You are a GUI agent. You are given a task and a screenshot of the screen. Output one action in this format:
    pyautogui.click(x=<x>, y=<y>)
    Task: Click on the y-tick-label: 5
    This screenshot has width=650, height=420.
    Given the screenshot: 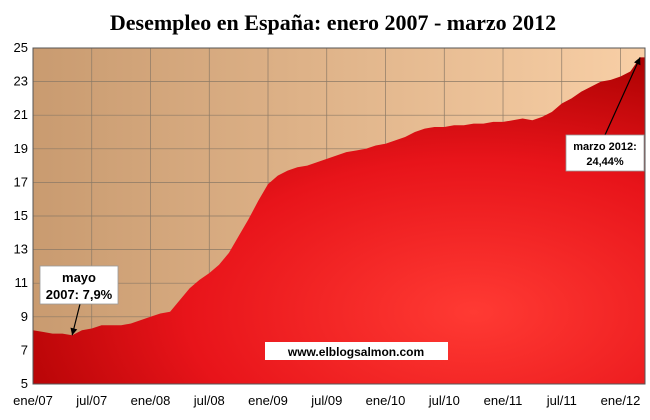 What is the action you would take?
    pyautogui.click(x=24, y=383)
    